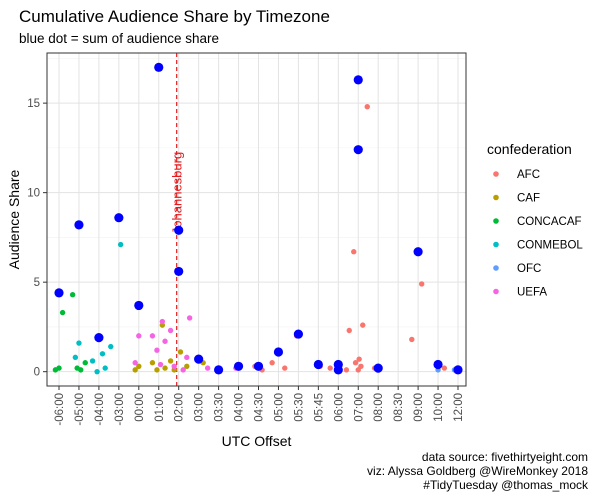 The width and height of the screenshot is (600, 500). Describe the element at coordinates (260, 407) in the screenshot. I see `x-tick-label: 04:30` at that location.